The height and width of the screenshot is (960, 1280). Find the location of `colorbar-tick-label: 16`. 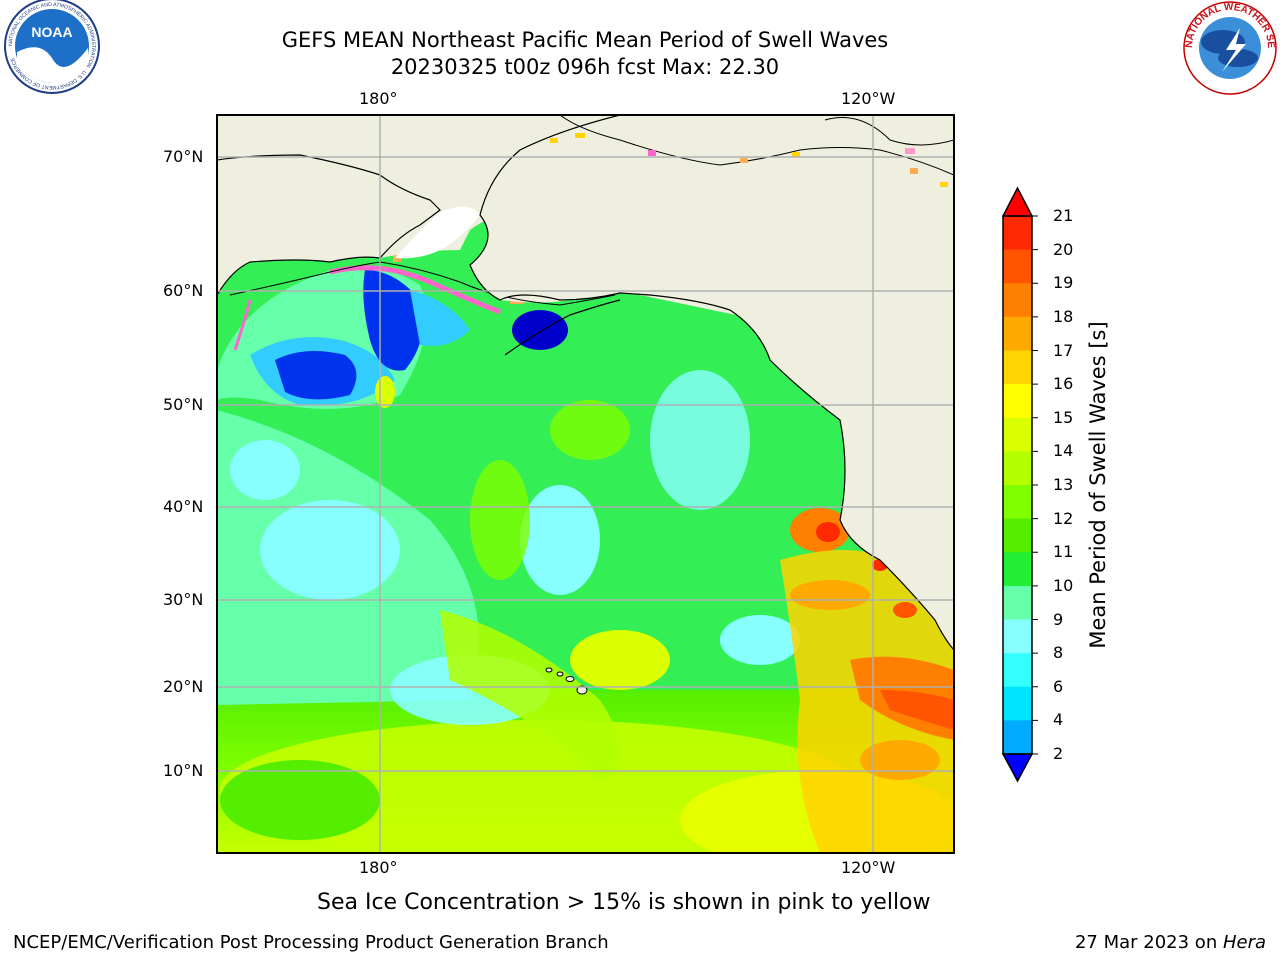

colorbar-tick-label: 16 is located at coordinates (1063, 384).